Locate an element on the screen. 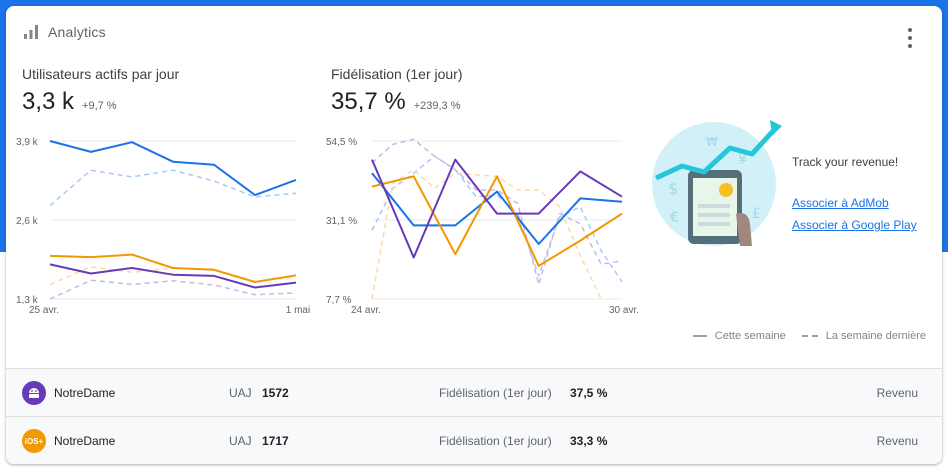 This screenshot has width=948, height=470. series-line-blue-light is located at coordinates (173, 187).